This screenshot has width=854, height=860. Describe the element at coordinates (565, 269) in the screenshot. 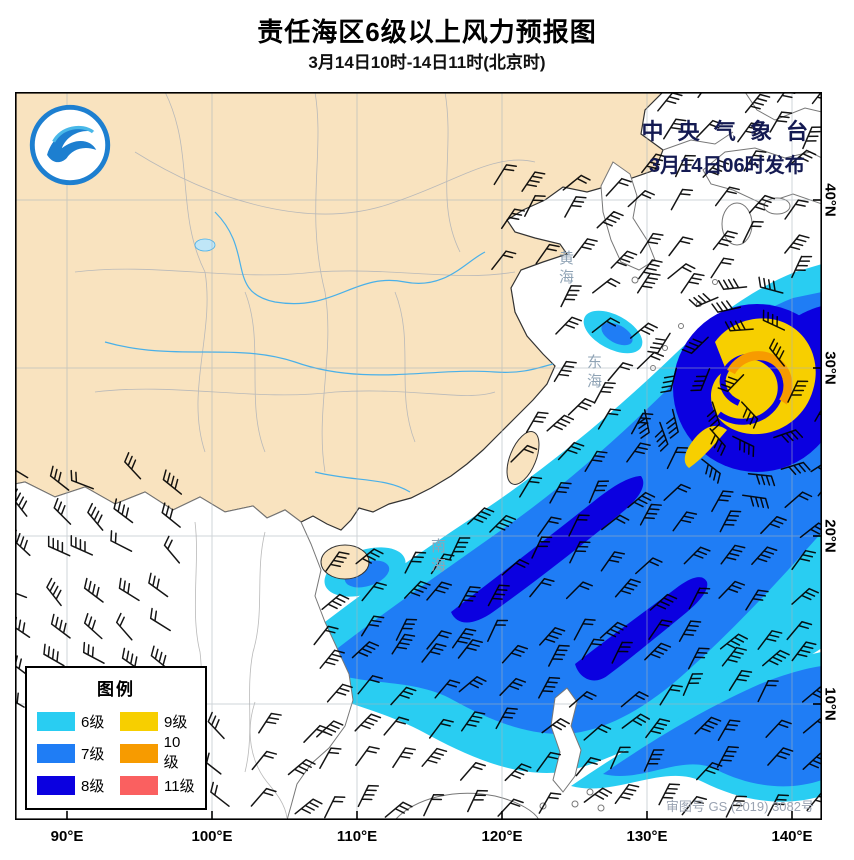

I see `sea-label-yellow-sea: 黄海` at that location.